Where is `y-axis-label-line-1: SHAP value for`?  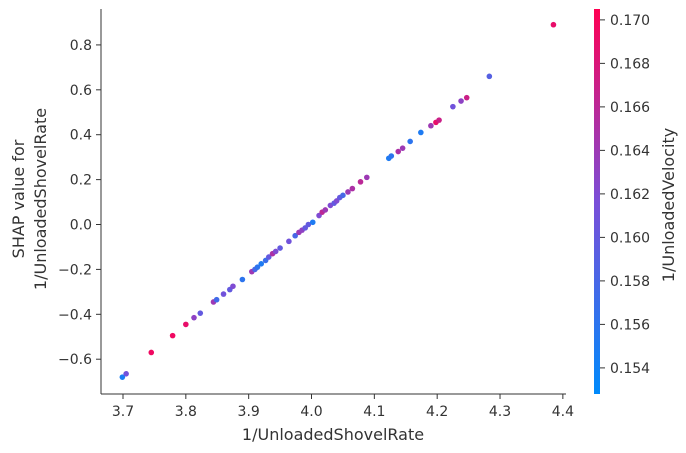 y-axis-label-line-1: SHAP value for is located at coordinates (18, 198).